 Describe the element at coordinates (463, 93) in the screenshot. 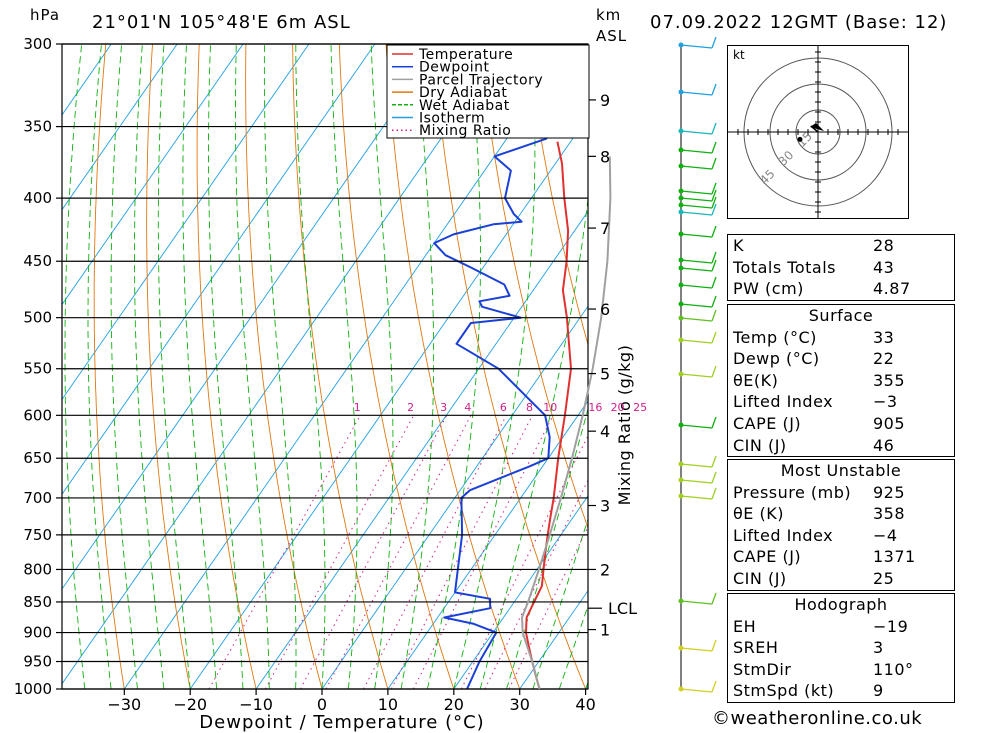

I see `legend-entry: Dry Adiabat` at that location.